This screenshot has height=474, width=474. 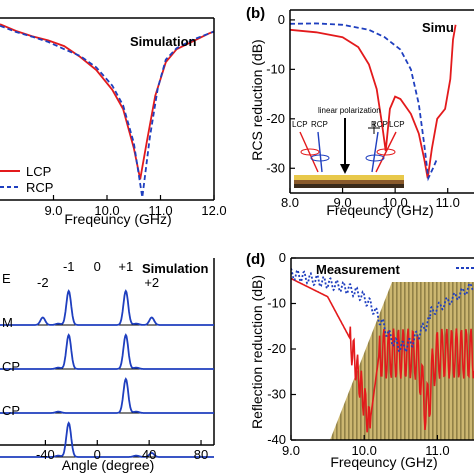 What do you see at coordinates (358, 269) in the screenshot?
I see `panel-d-title: Measurement` at bounding box center [358, 269].